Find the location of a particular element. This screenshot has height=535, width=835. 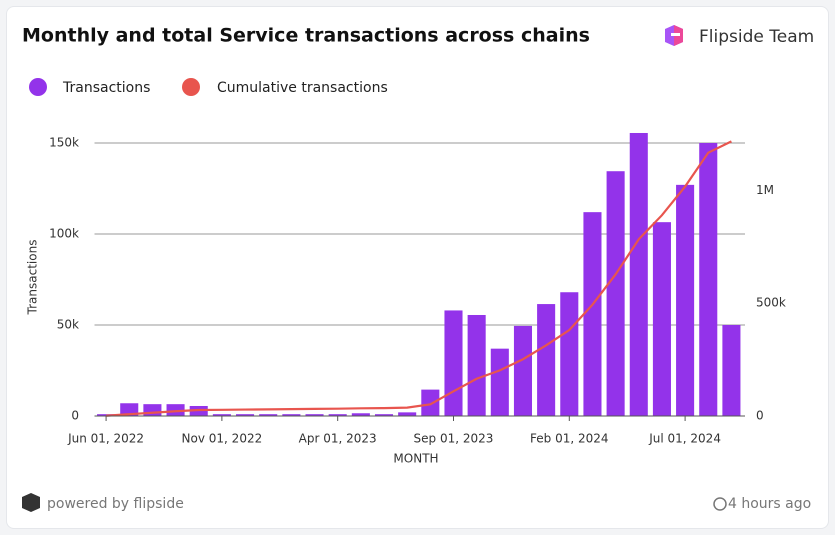

y-tick-label: 150k is located at coordinates (64, 143).